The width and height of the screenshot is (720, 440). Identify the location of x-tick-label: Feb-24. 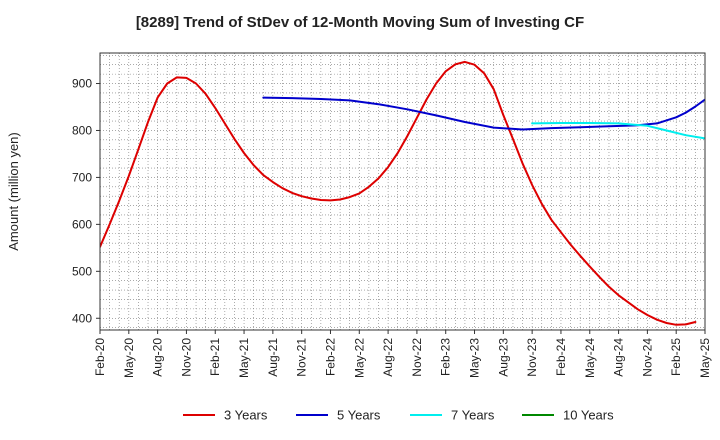
(561, 357).